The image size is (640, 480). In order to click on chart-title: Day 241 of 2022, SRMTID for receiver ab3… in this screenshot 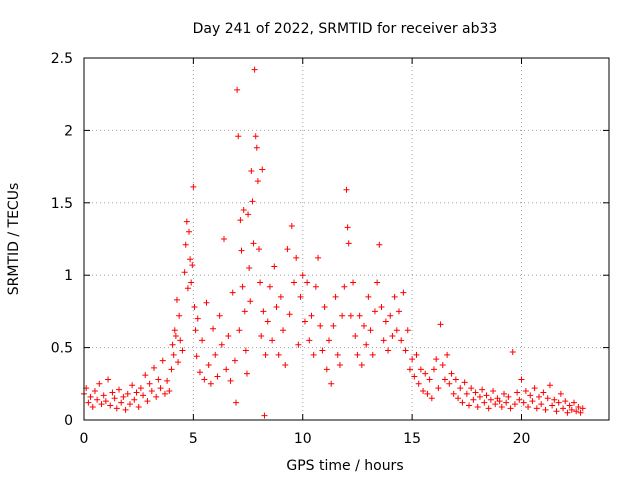, I will do `click(345, 29)`.